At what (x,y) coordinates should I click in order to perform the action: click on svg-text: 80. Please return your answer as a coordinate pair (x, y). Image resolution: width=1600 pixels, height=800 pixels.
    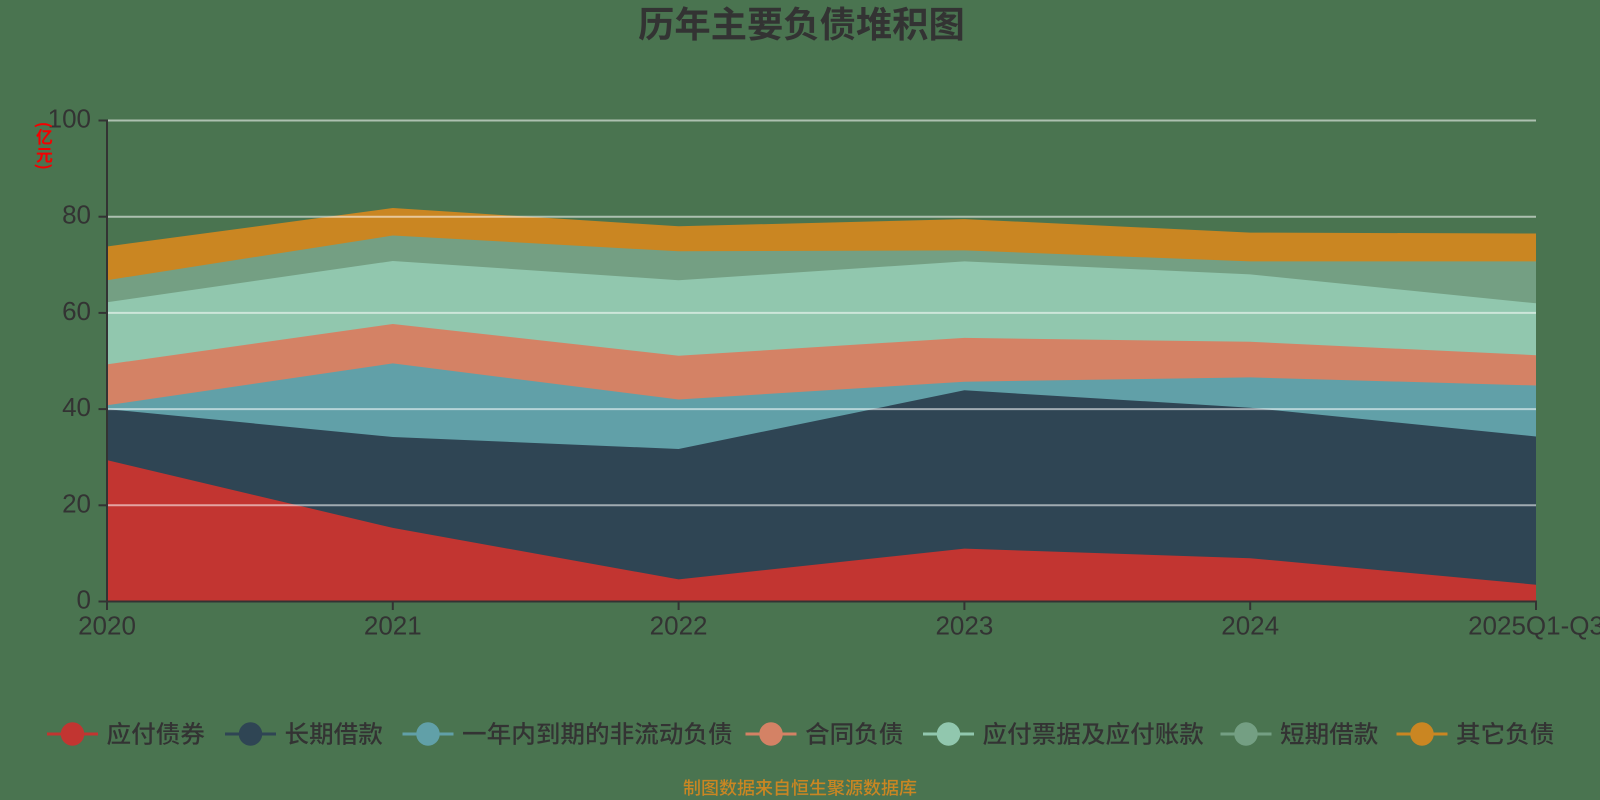
    Looking at the image, I should click on (76, 215).